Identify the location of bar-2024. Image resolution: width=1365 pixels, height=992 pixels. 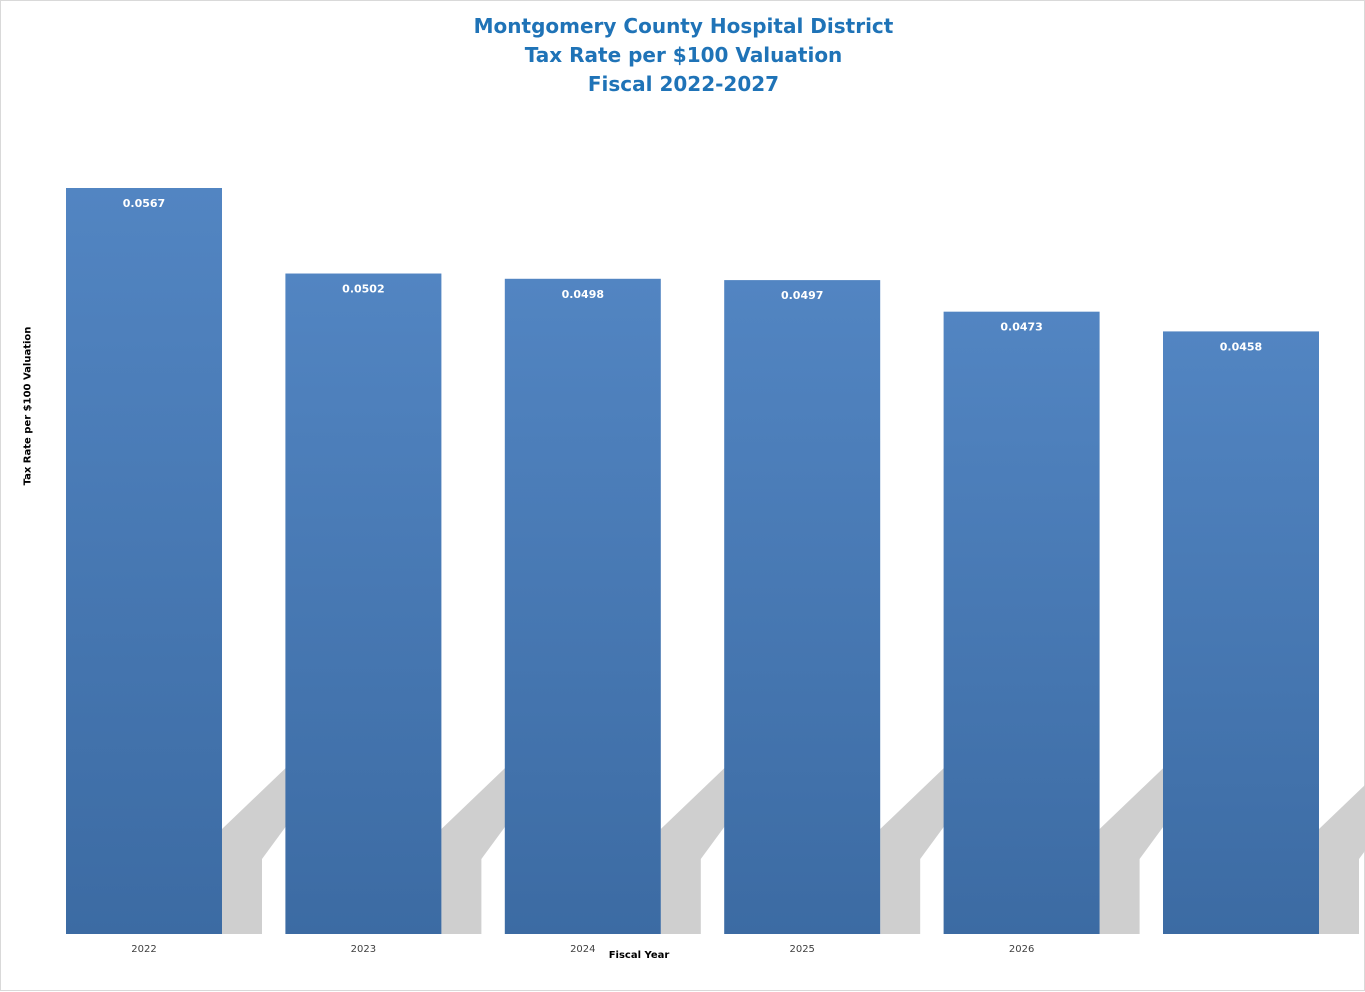
(582, 606).